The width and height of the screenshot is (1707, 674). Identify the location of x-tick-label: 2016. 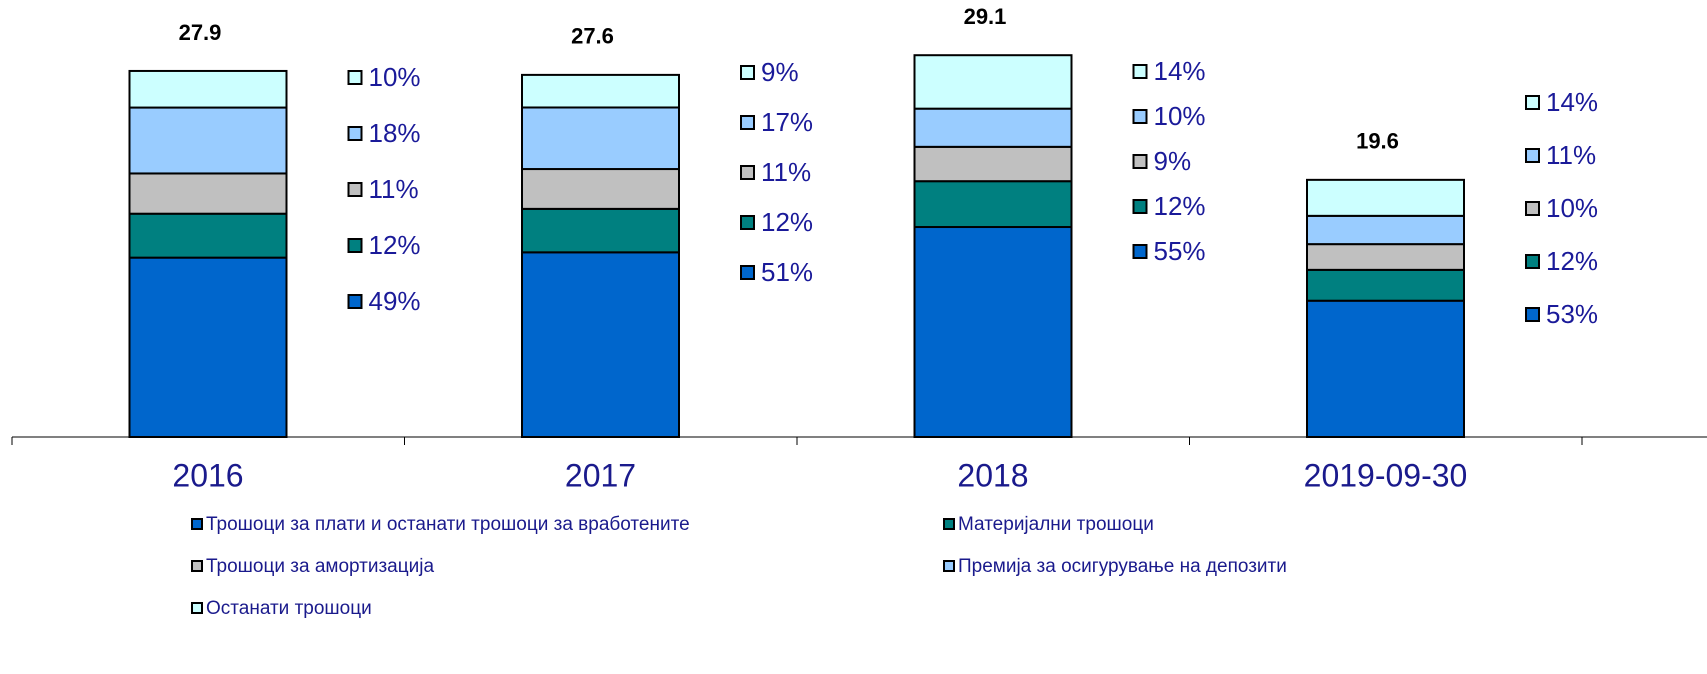
(207, 475).